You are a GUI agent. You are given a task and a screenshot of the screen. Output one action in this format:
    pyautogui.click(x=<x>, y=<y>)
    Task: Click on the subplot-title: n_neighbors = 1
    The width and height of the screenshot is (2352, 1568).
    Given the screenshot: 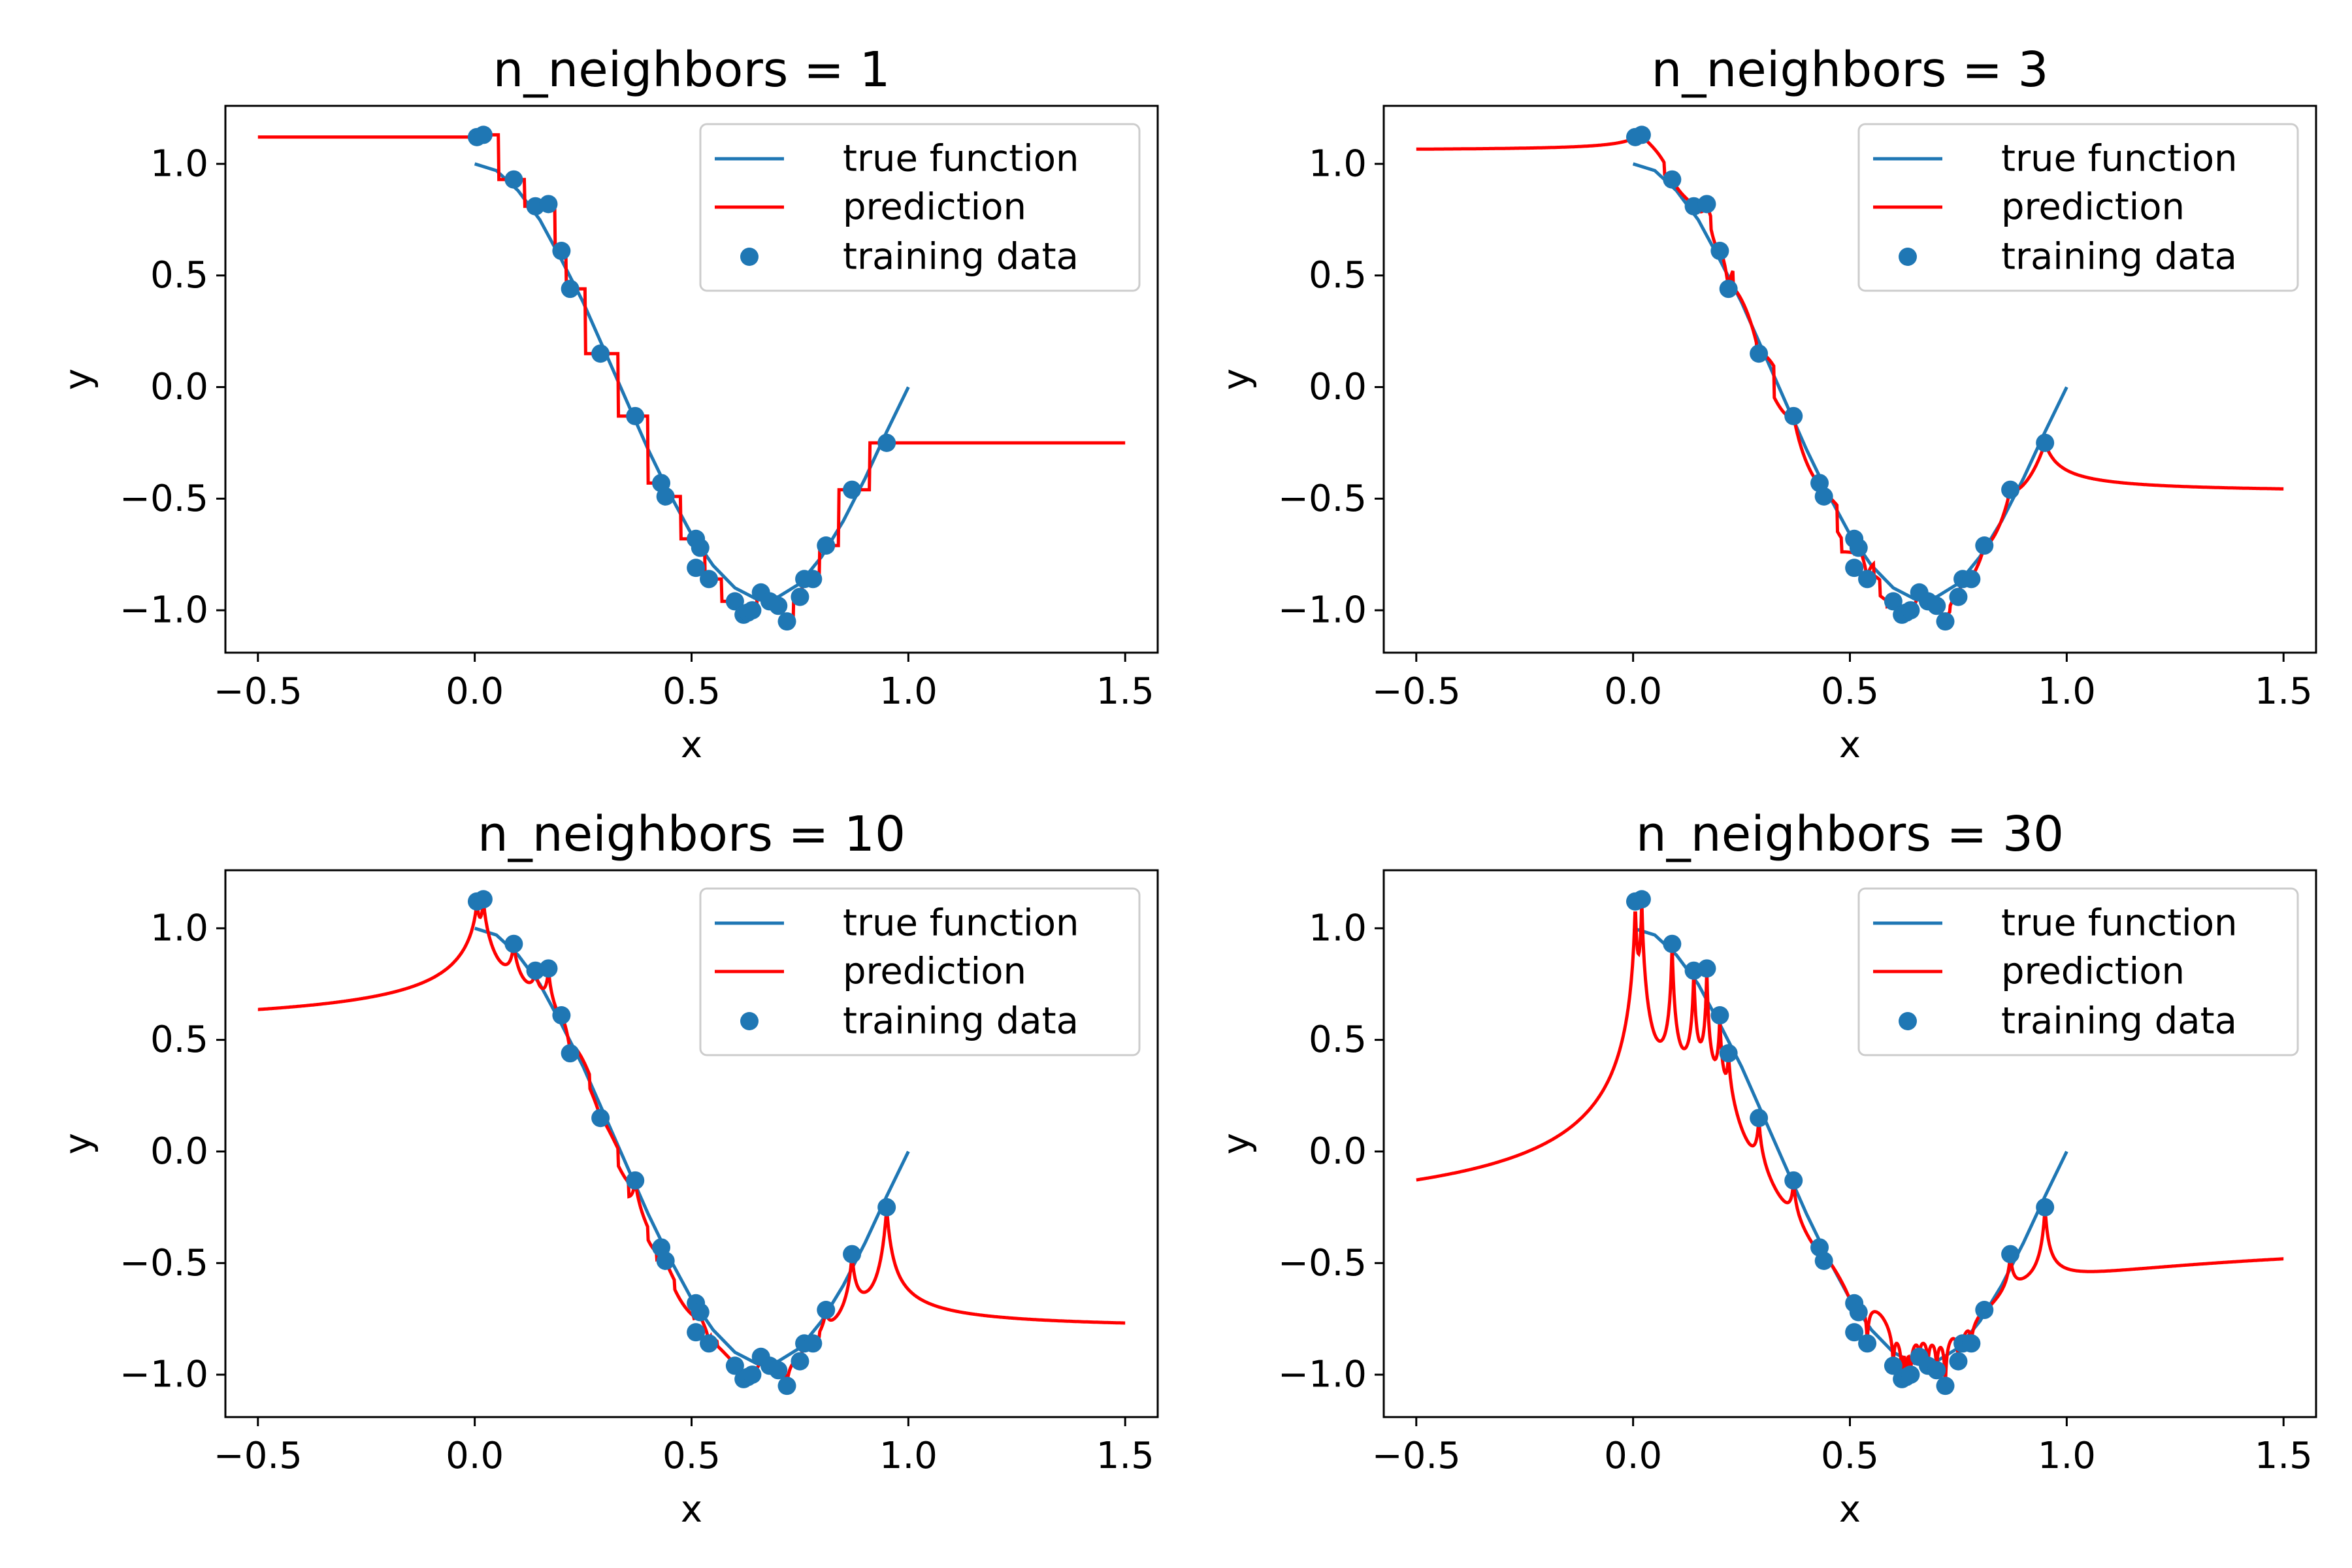 What is the action you would take?
    pyautogui.click(x=691, y=70)
    